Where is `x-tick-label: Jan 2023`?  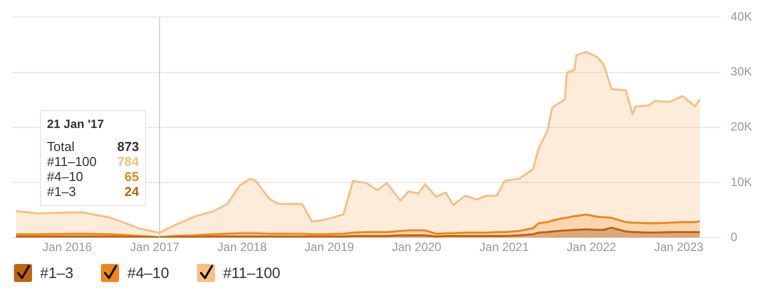
x-tick-label: Jan 2023 is located at coordinates (679, 247).